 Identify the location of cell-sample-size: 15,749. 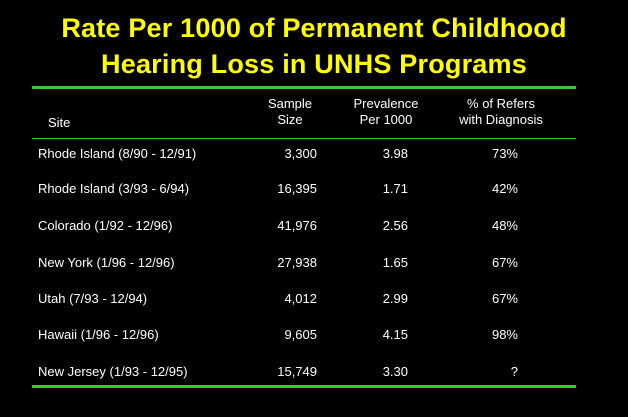
(297, 371).